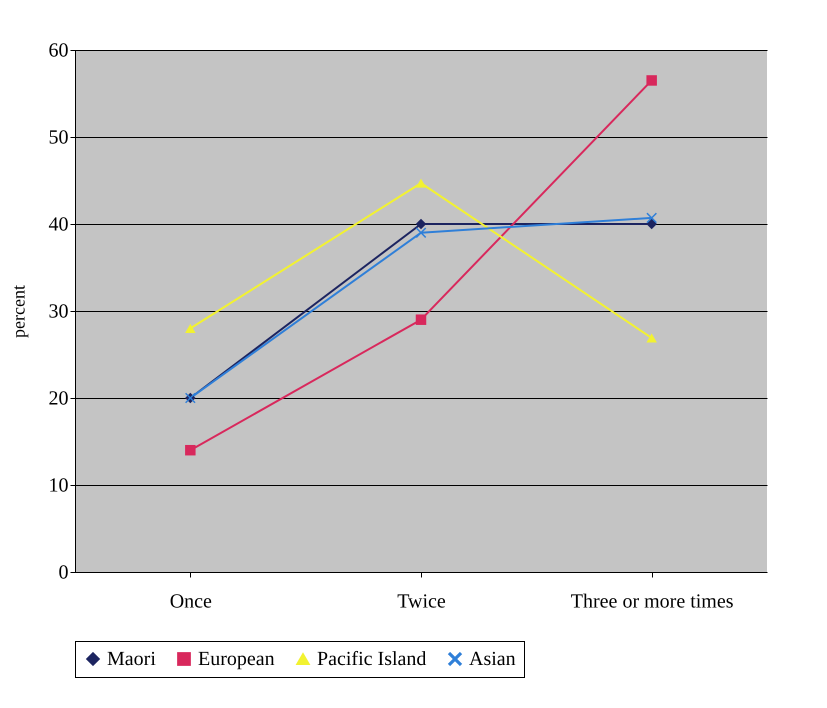 Image resolution: width=827 pixels, height=708 pixels. Describe the element at coordinates (58, 311) in the screenshot. I see `y-tick-label: 30` at that location.